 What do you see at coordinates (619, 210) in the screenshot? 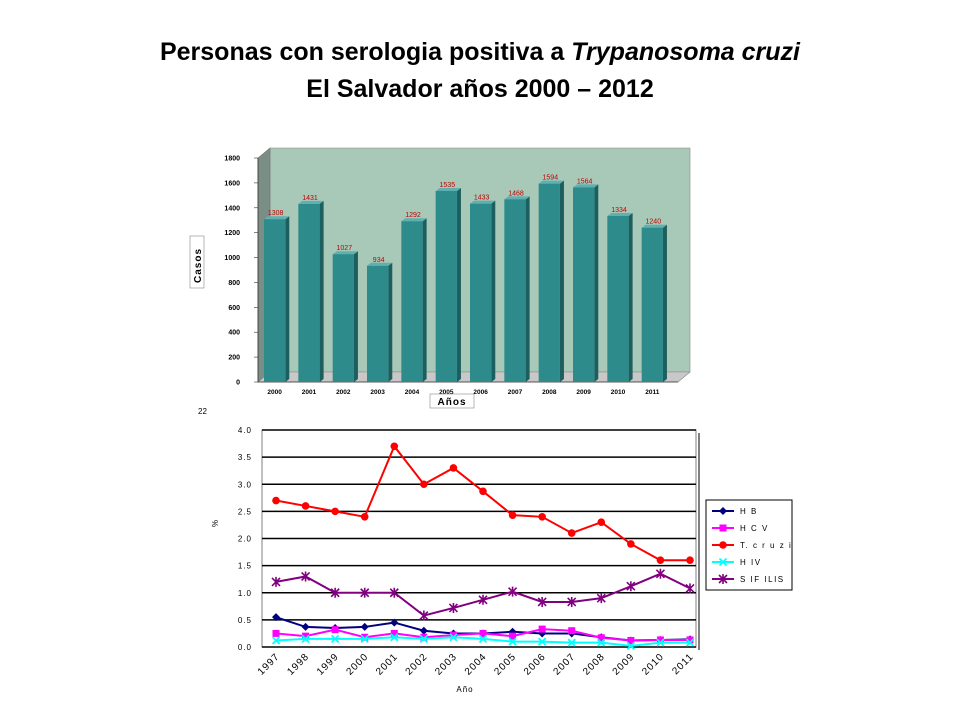
I see `data-label: 1334` at bounding box center [619, 210].